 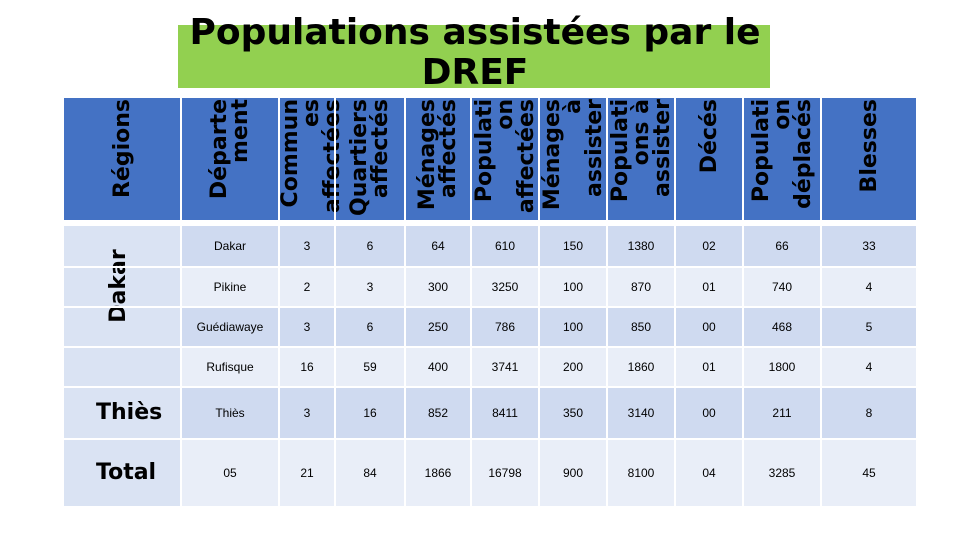 What do you see at coordinates (122, 149) in the screenshot?
I see `header-label: Régions` at bounding box center [122, 149].